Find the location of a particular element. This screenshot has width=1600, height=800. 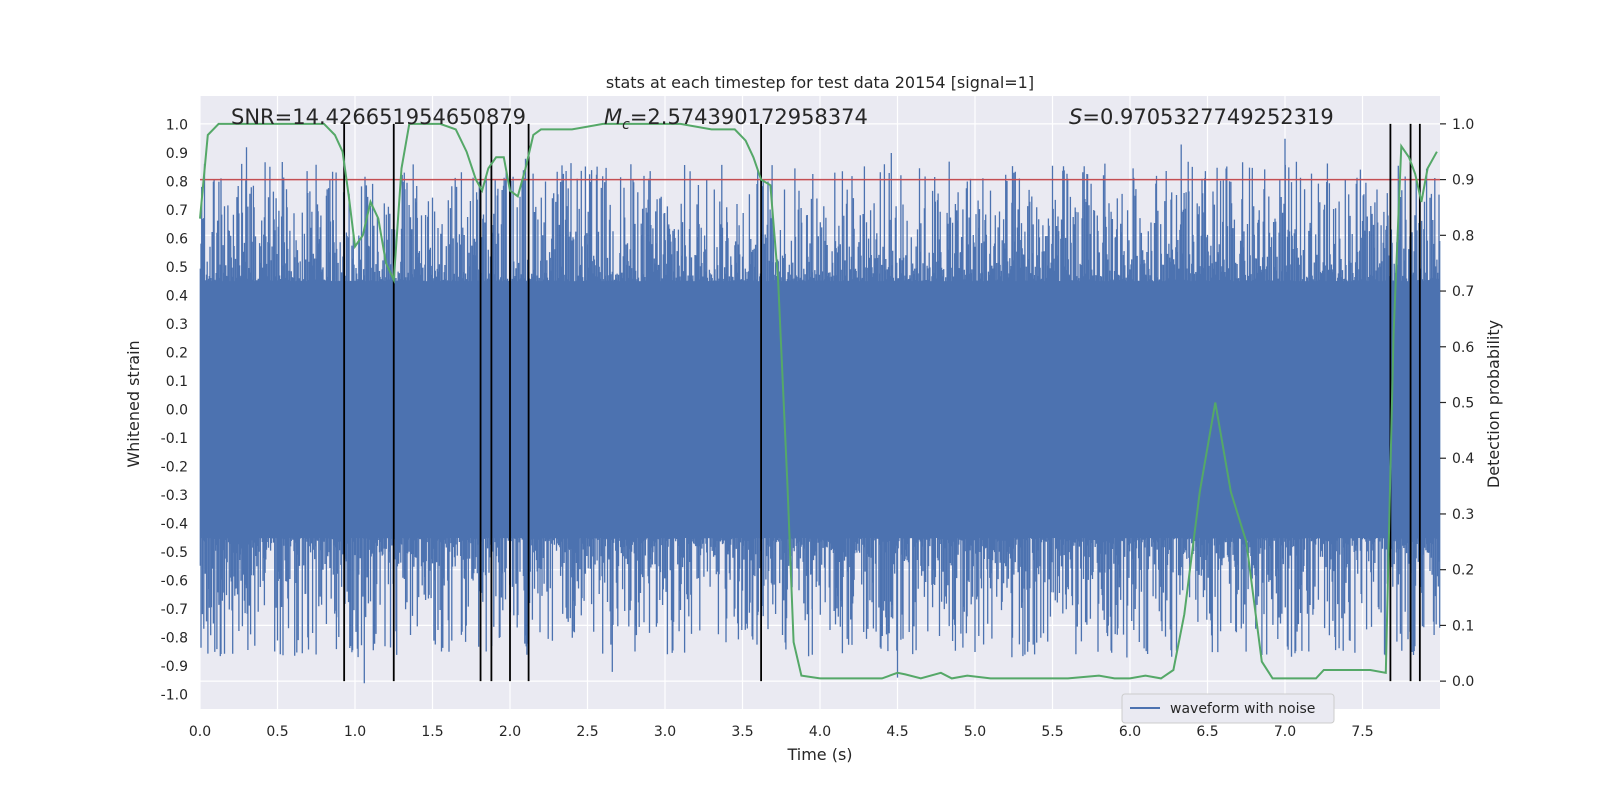

chirp-mass-annotation: Mc=2.574390172958374 is located at coordinates (736, 119).